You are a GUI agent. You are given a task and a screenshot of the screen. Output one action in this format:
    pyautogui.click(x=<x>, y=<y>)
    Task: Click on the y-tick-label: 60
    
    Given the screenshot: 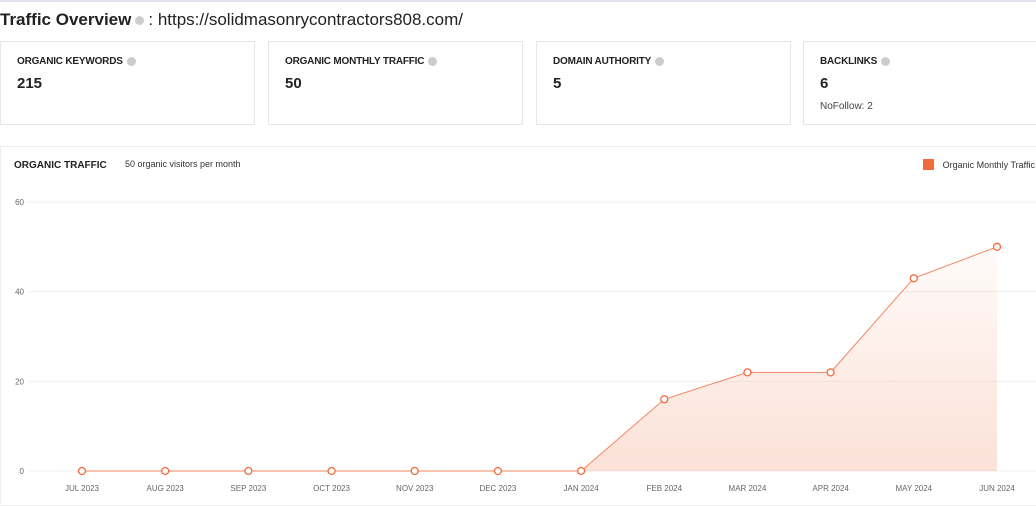 What is the action you would take?
    pyautogui.click(x=19, y=202)
    